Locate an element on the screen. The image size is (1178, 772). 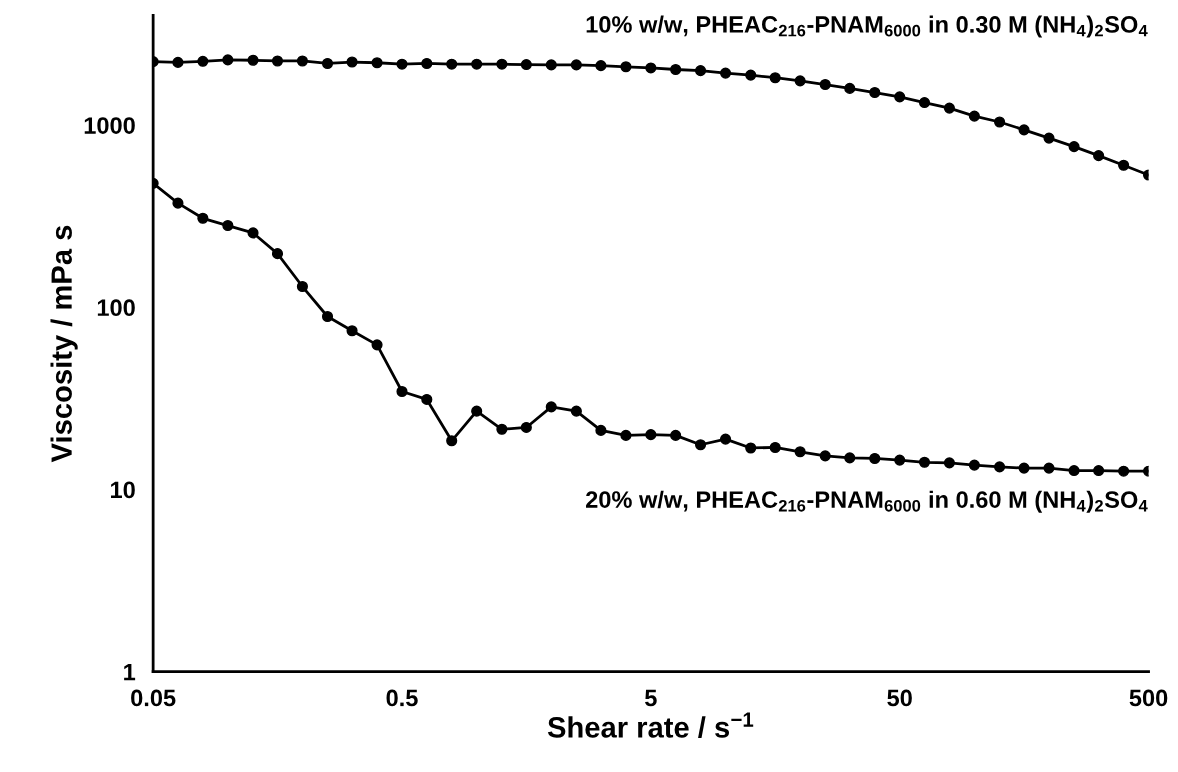
x-tick-label: 500 is located at coordinates (1148, 698).